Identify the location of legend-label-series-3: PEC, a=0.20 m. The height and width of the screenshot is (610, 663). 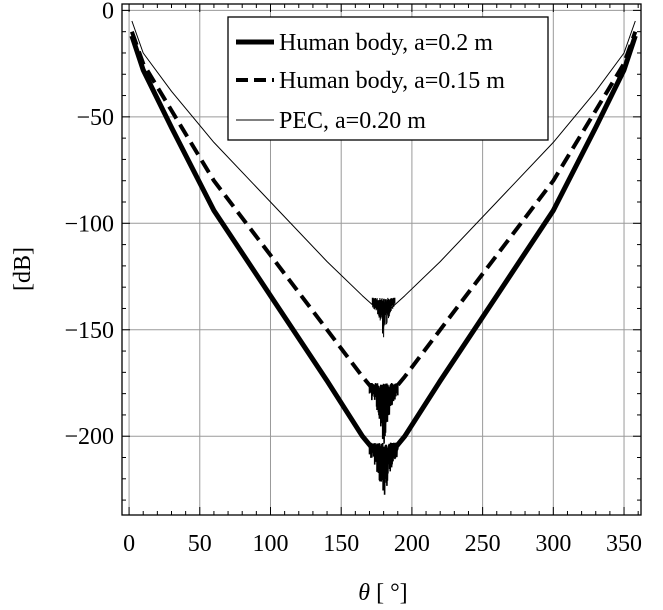
(352, 121).